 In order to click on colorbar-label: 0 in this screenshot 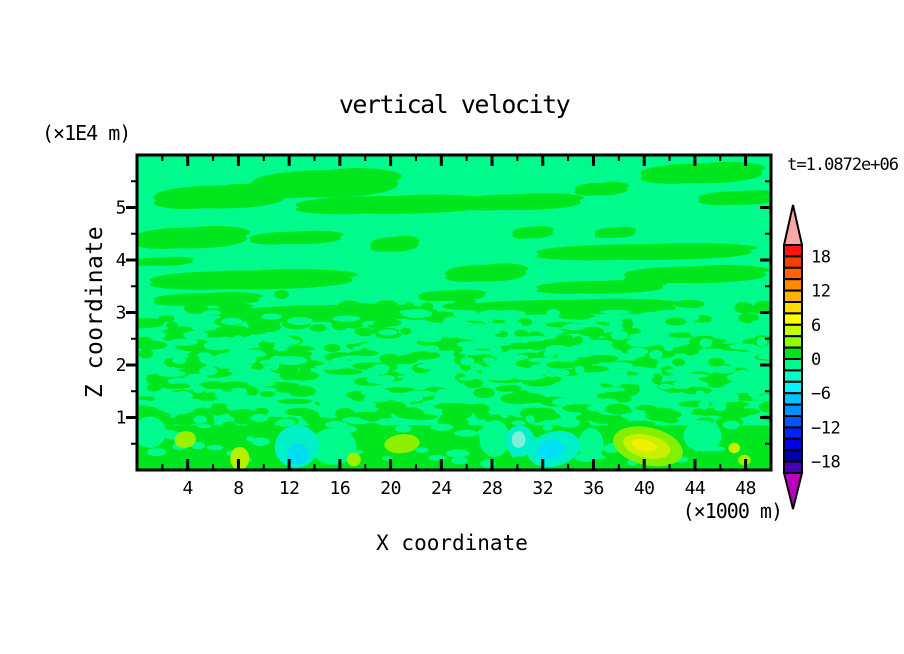, I will do `click(816, 360)`.